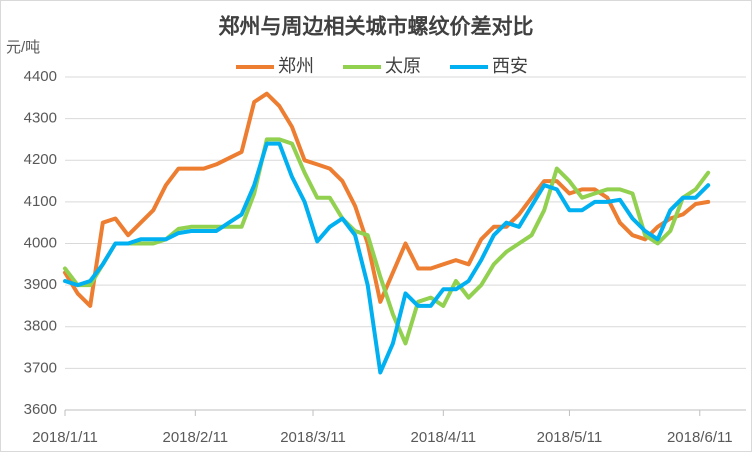 The height and width of the screenshot is (452, 752). I want to click on legend-label: 太原, so click(403, 66).